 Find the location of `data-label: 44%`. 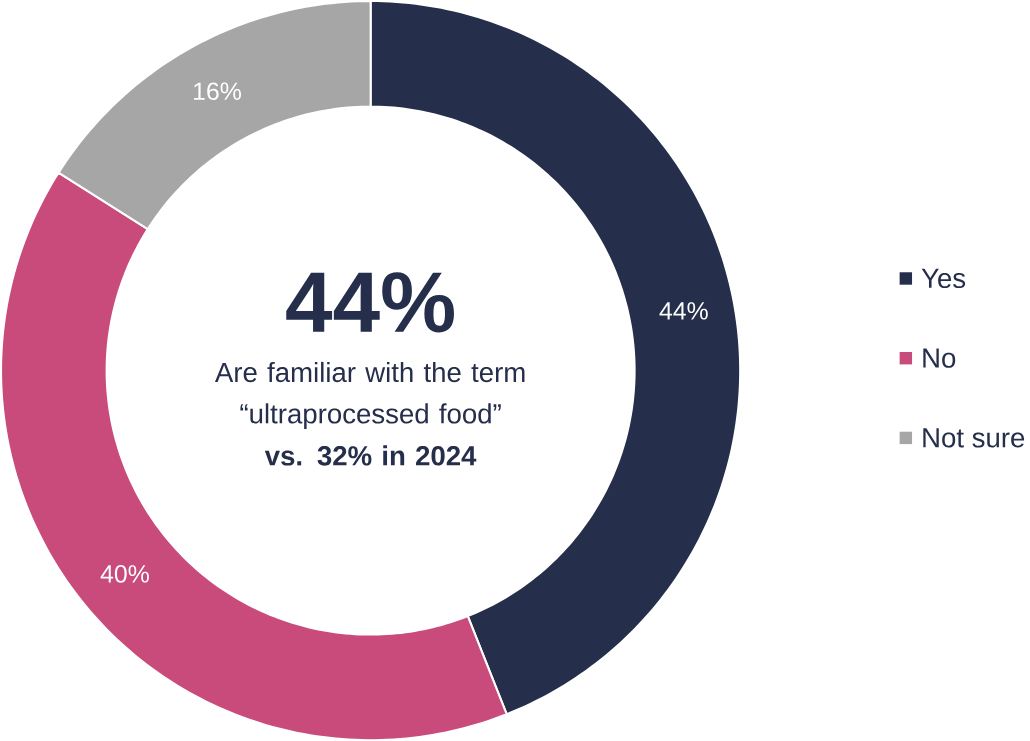

data-label: 44% is located at coordinates (683, 311).